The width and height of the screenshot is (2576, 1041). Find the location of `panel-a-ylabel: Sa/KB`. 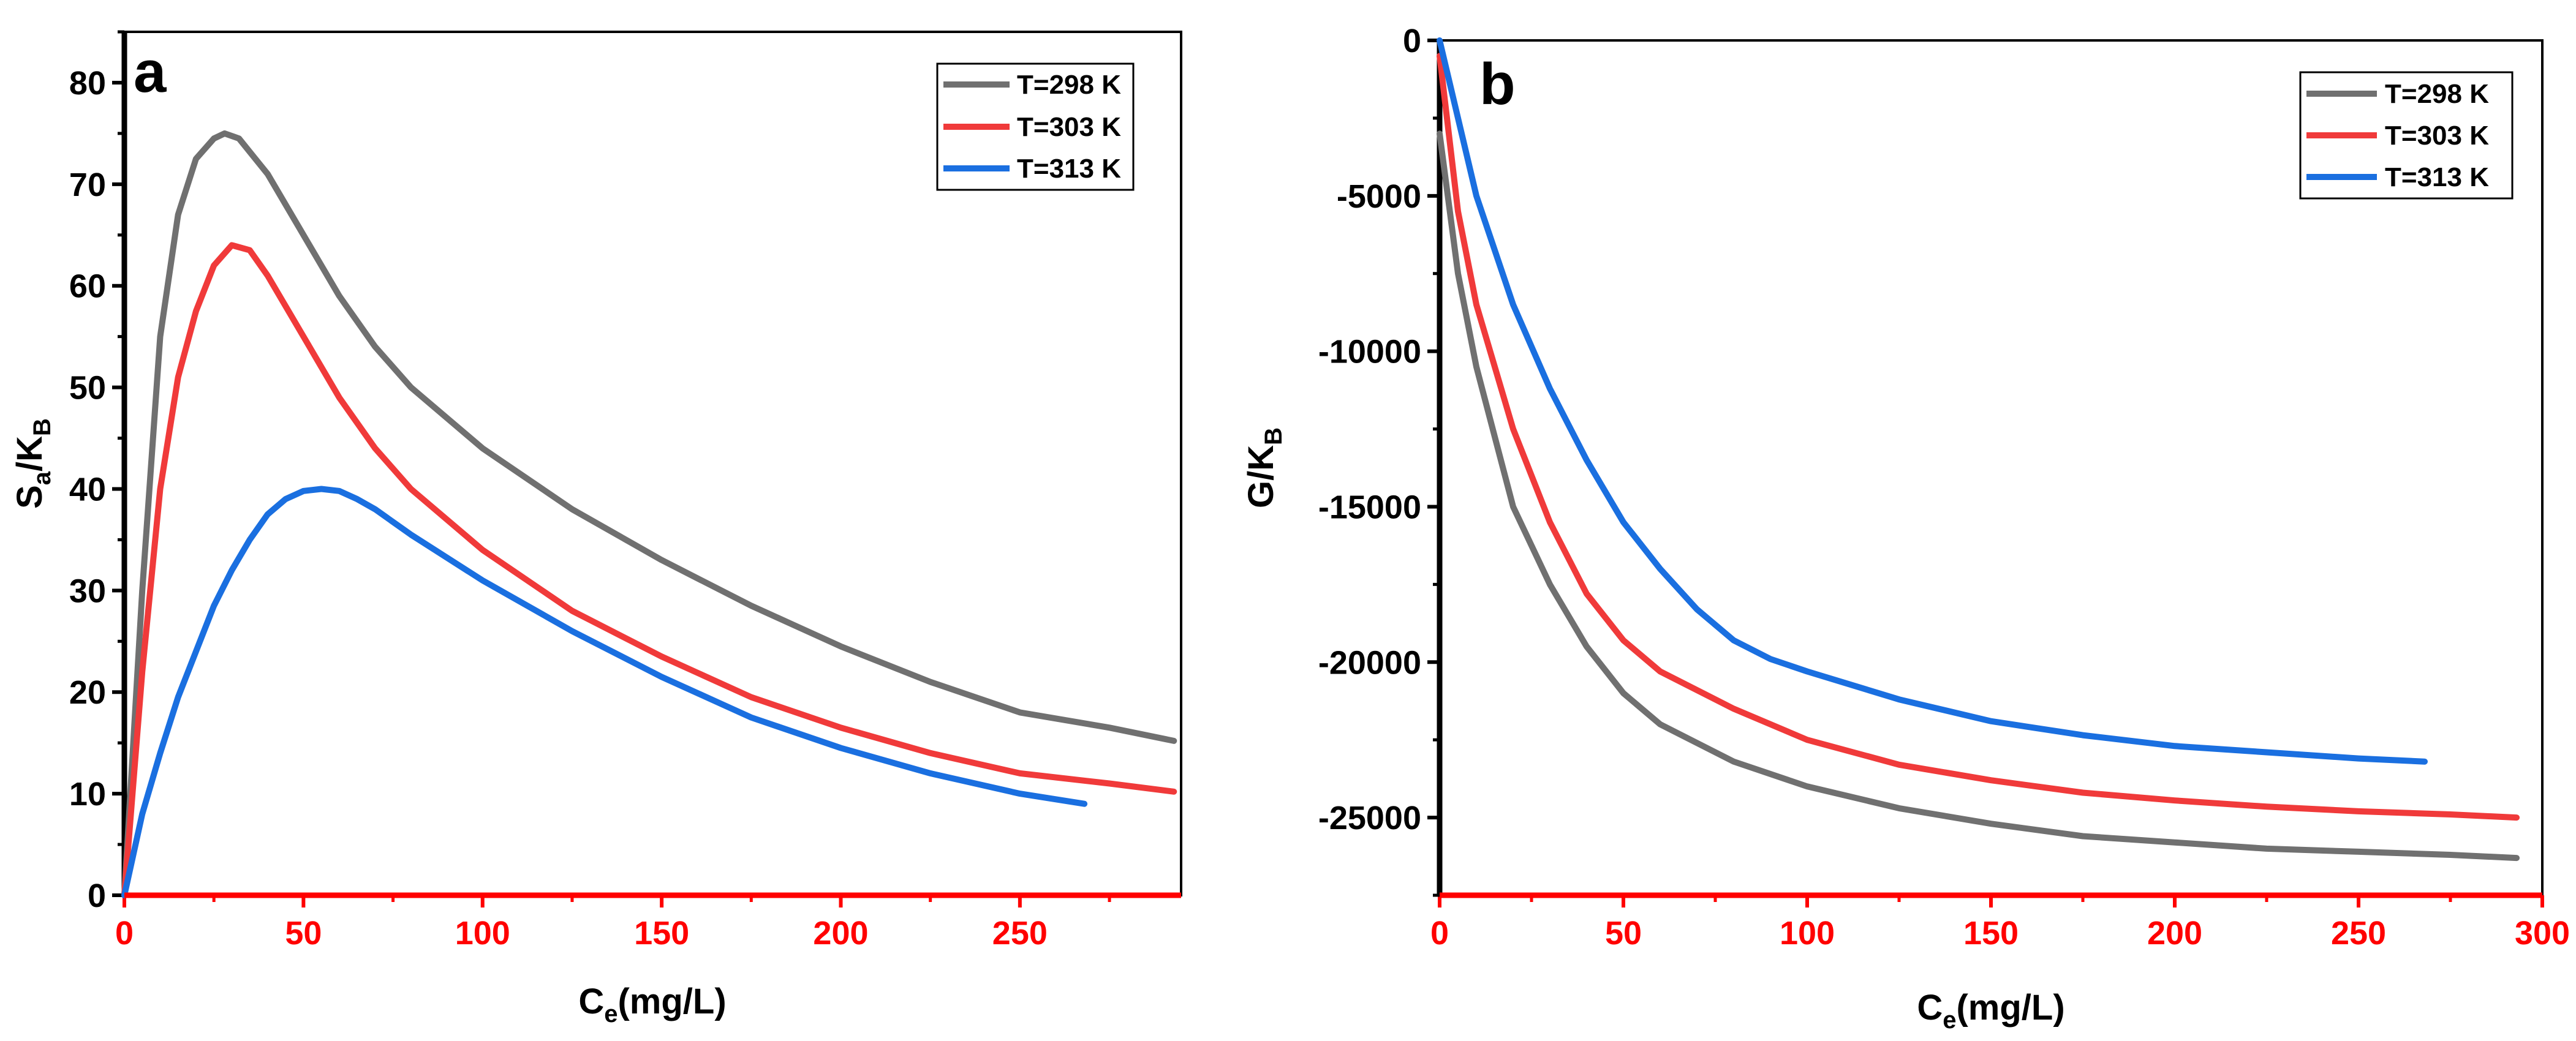

panel-a-ylabel: Sa/KB is located at coordinates (33, 463).